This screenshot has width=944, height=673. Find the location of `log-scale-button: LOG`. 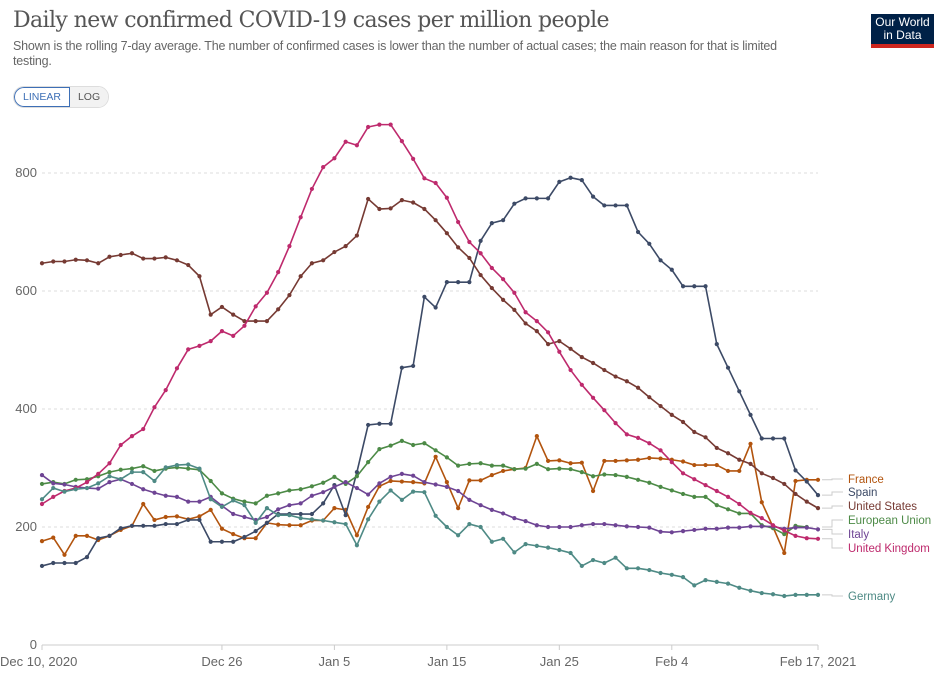

log-scale-button: LOG is located at coordinates (89, 97).